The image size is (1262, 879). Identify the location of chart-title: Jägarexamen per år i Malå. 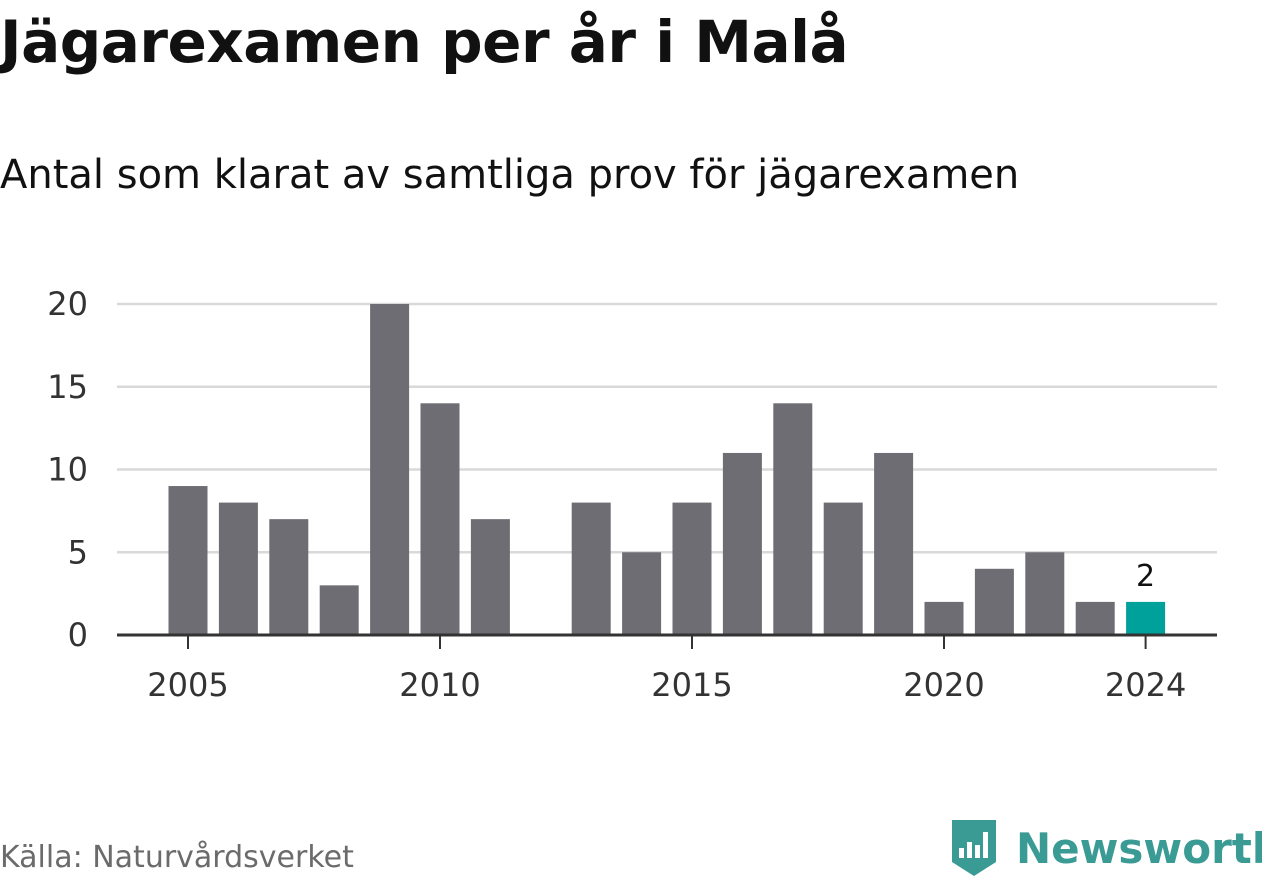
(424, 42).